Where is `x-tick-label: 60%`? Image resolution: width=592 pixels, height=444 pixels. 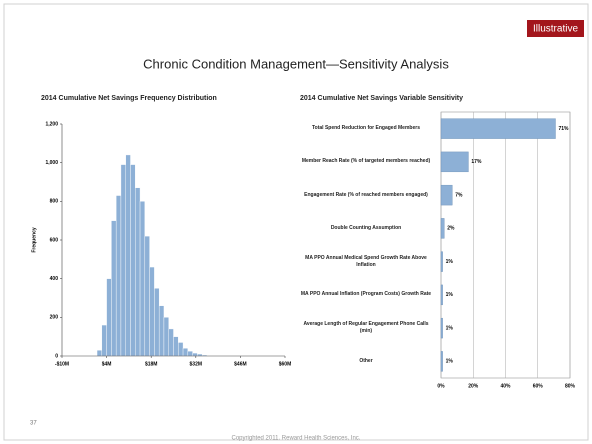 x-tick-label: 60% is located at coordinates (538, 386).